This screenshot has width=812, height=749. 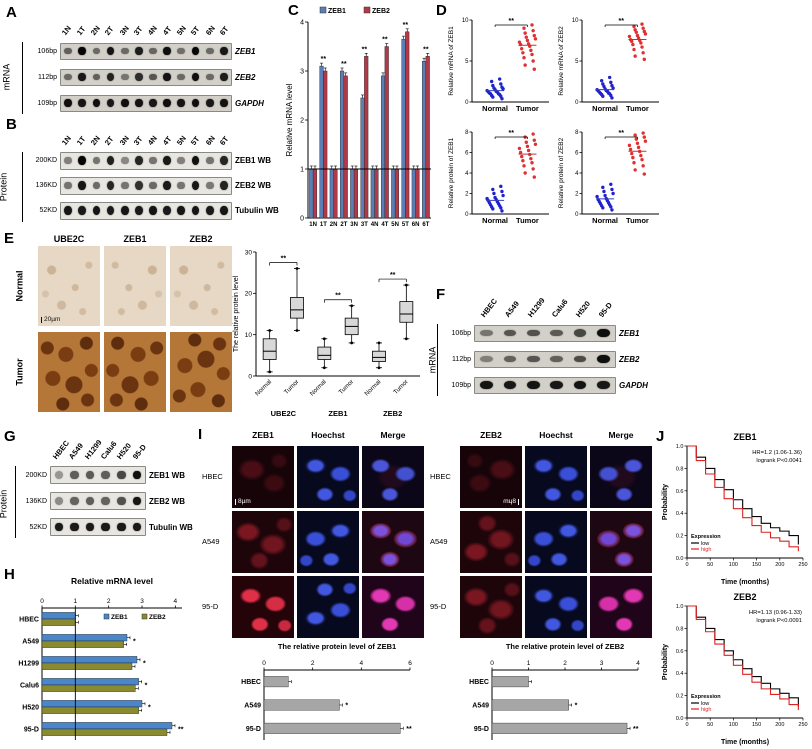 What do you see at coordinates (379, 368) in the screenshot?
I see `outlier-dot` at bounding box center [379, 368].